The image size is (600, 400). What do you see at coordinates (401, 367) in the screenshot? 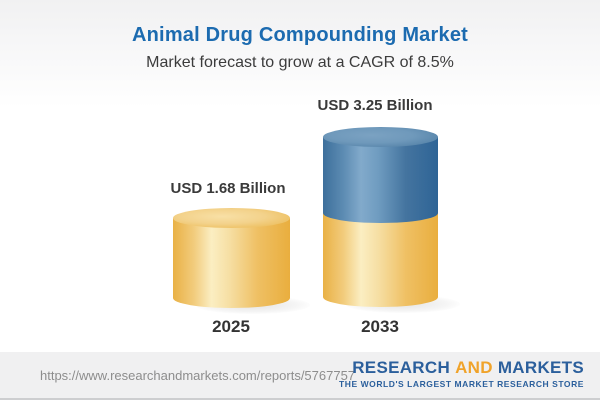
I see `logo-word-research: RESEARCH` at bounding box center [401, 367].